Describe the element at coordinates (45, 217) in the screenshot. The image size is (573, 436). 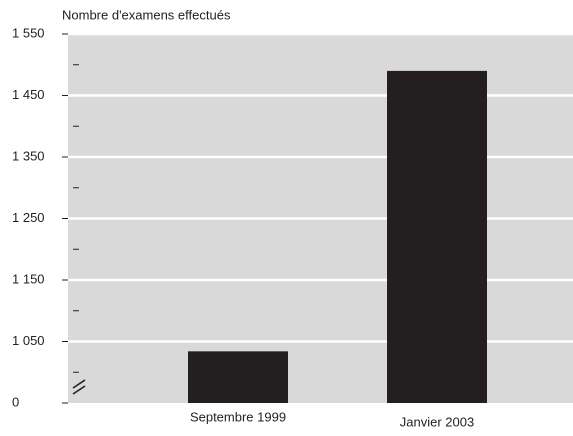
I see `y-axis: 0 1 050 1 150 1 250 1 350 1 450 1 550` at that location.